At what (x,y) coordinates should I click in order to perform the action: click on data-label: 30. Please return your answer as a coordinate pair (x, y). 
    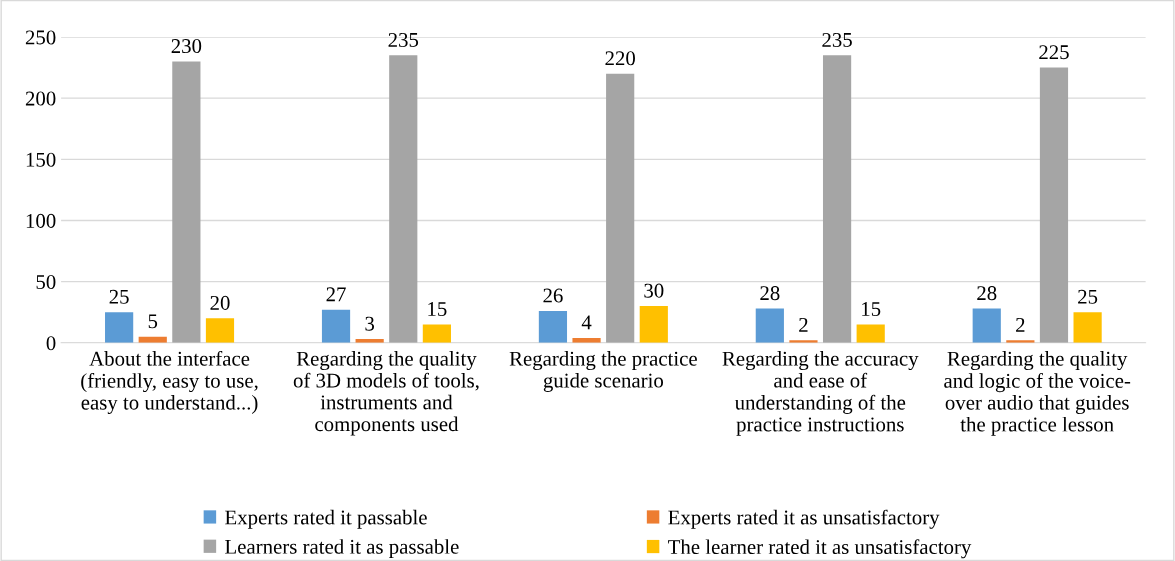
    Looking at the image, I should click on (654, 290).